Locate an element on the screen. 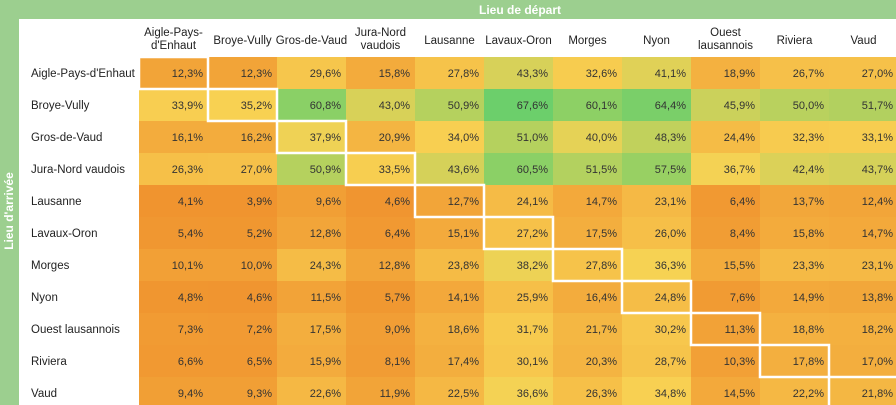 The height and width of the screenshot is (405, 896). cell-value: 14,9% is located at coordinates (808, 298).